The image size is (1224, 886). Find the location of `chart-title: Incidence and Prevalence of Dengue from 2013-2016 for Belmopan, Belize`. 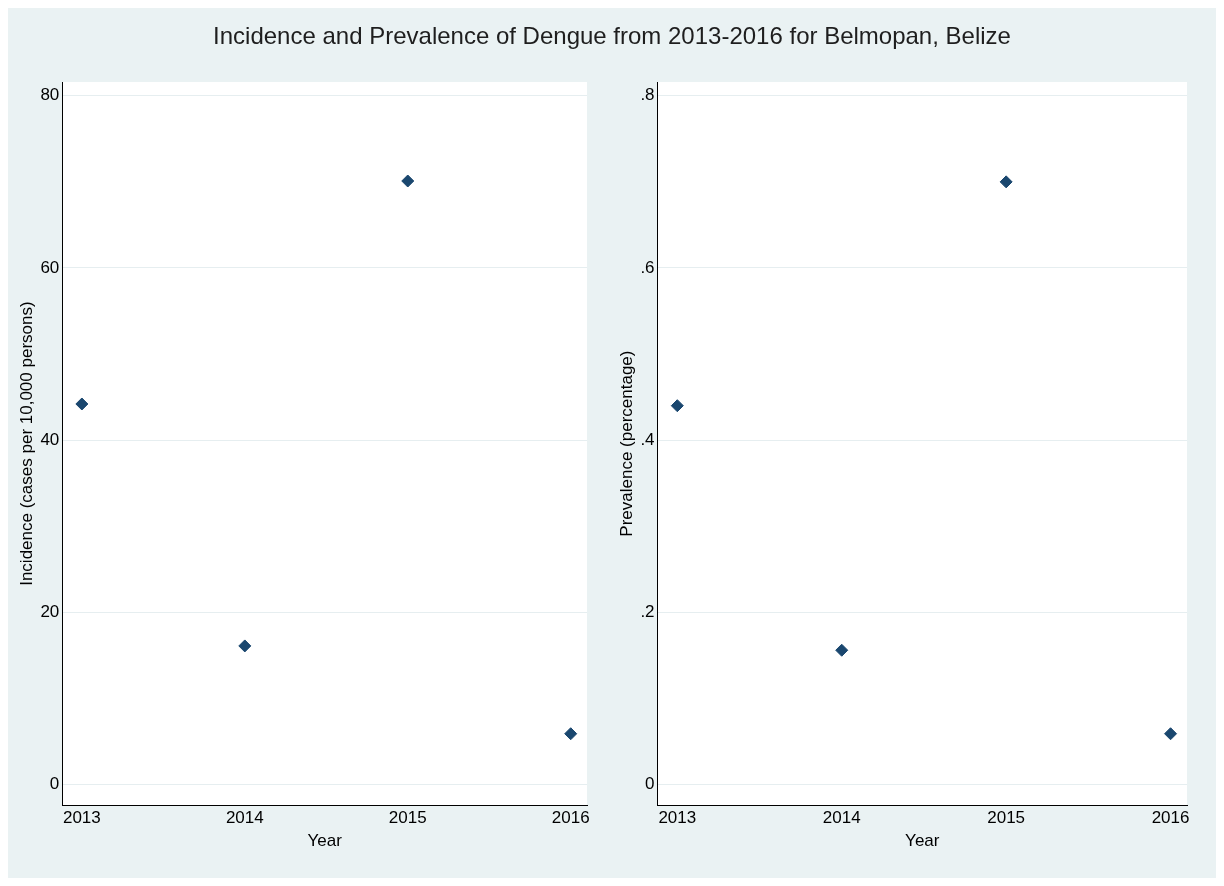

chart-title: Incidence and Prevalence of Dengue from 2013-2016 for Belmopan, Belize is located at coordinates (612, 36).